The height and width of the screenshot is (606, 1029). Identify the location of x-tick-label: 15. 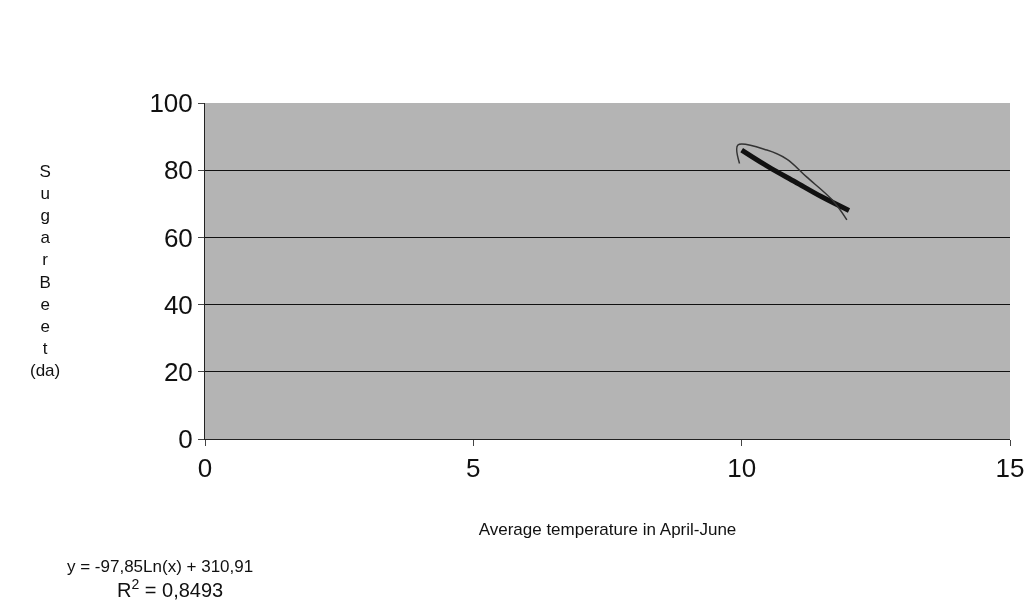
(1010, 468).